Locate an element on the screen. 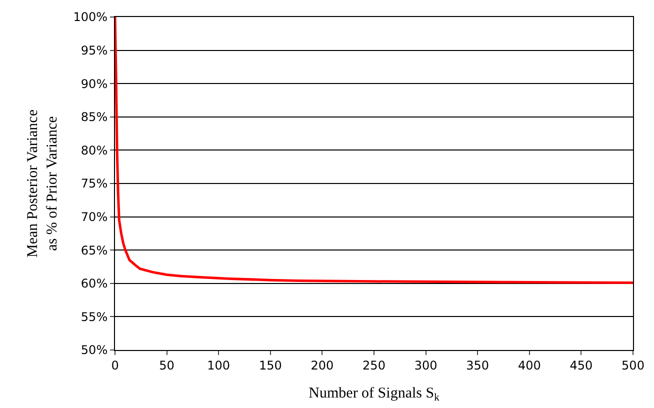 This screenshot has width=654, height=408. y-tick-label: 90% is located at coordinates (94, 83).